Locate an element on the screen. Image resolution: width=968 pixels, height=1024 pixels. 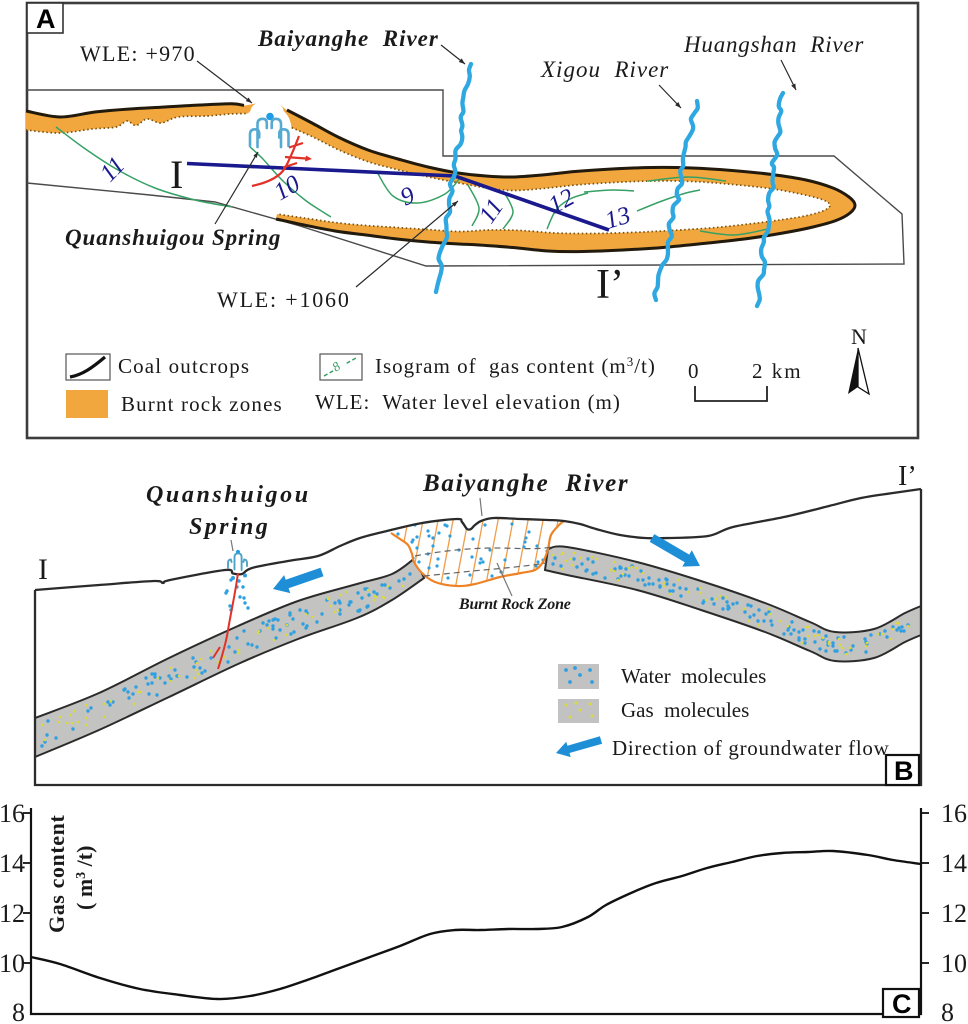
svg-text: Spring is located at coordinates (229, 527).